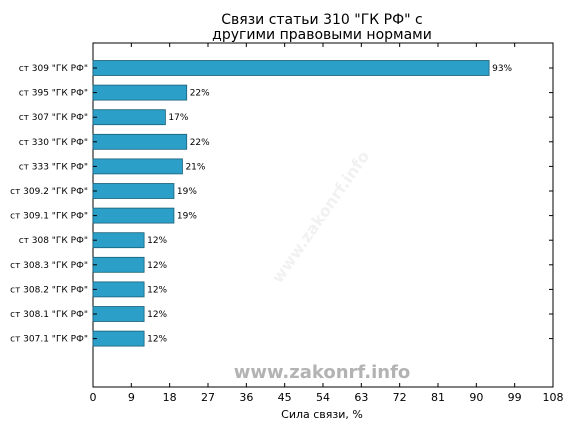  Describe the element at coordinates (400, 397) in the screenshot. I see `x-tick-label: 72` at that location.